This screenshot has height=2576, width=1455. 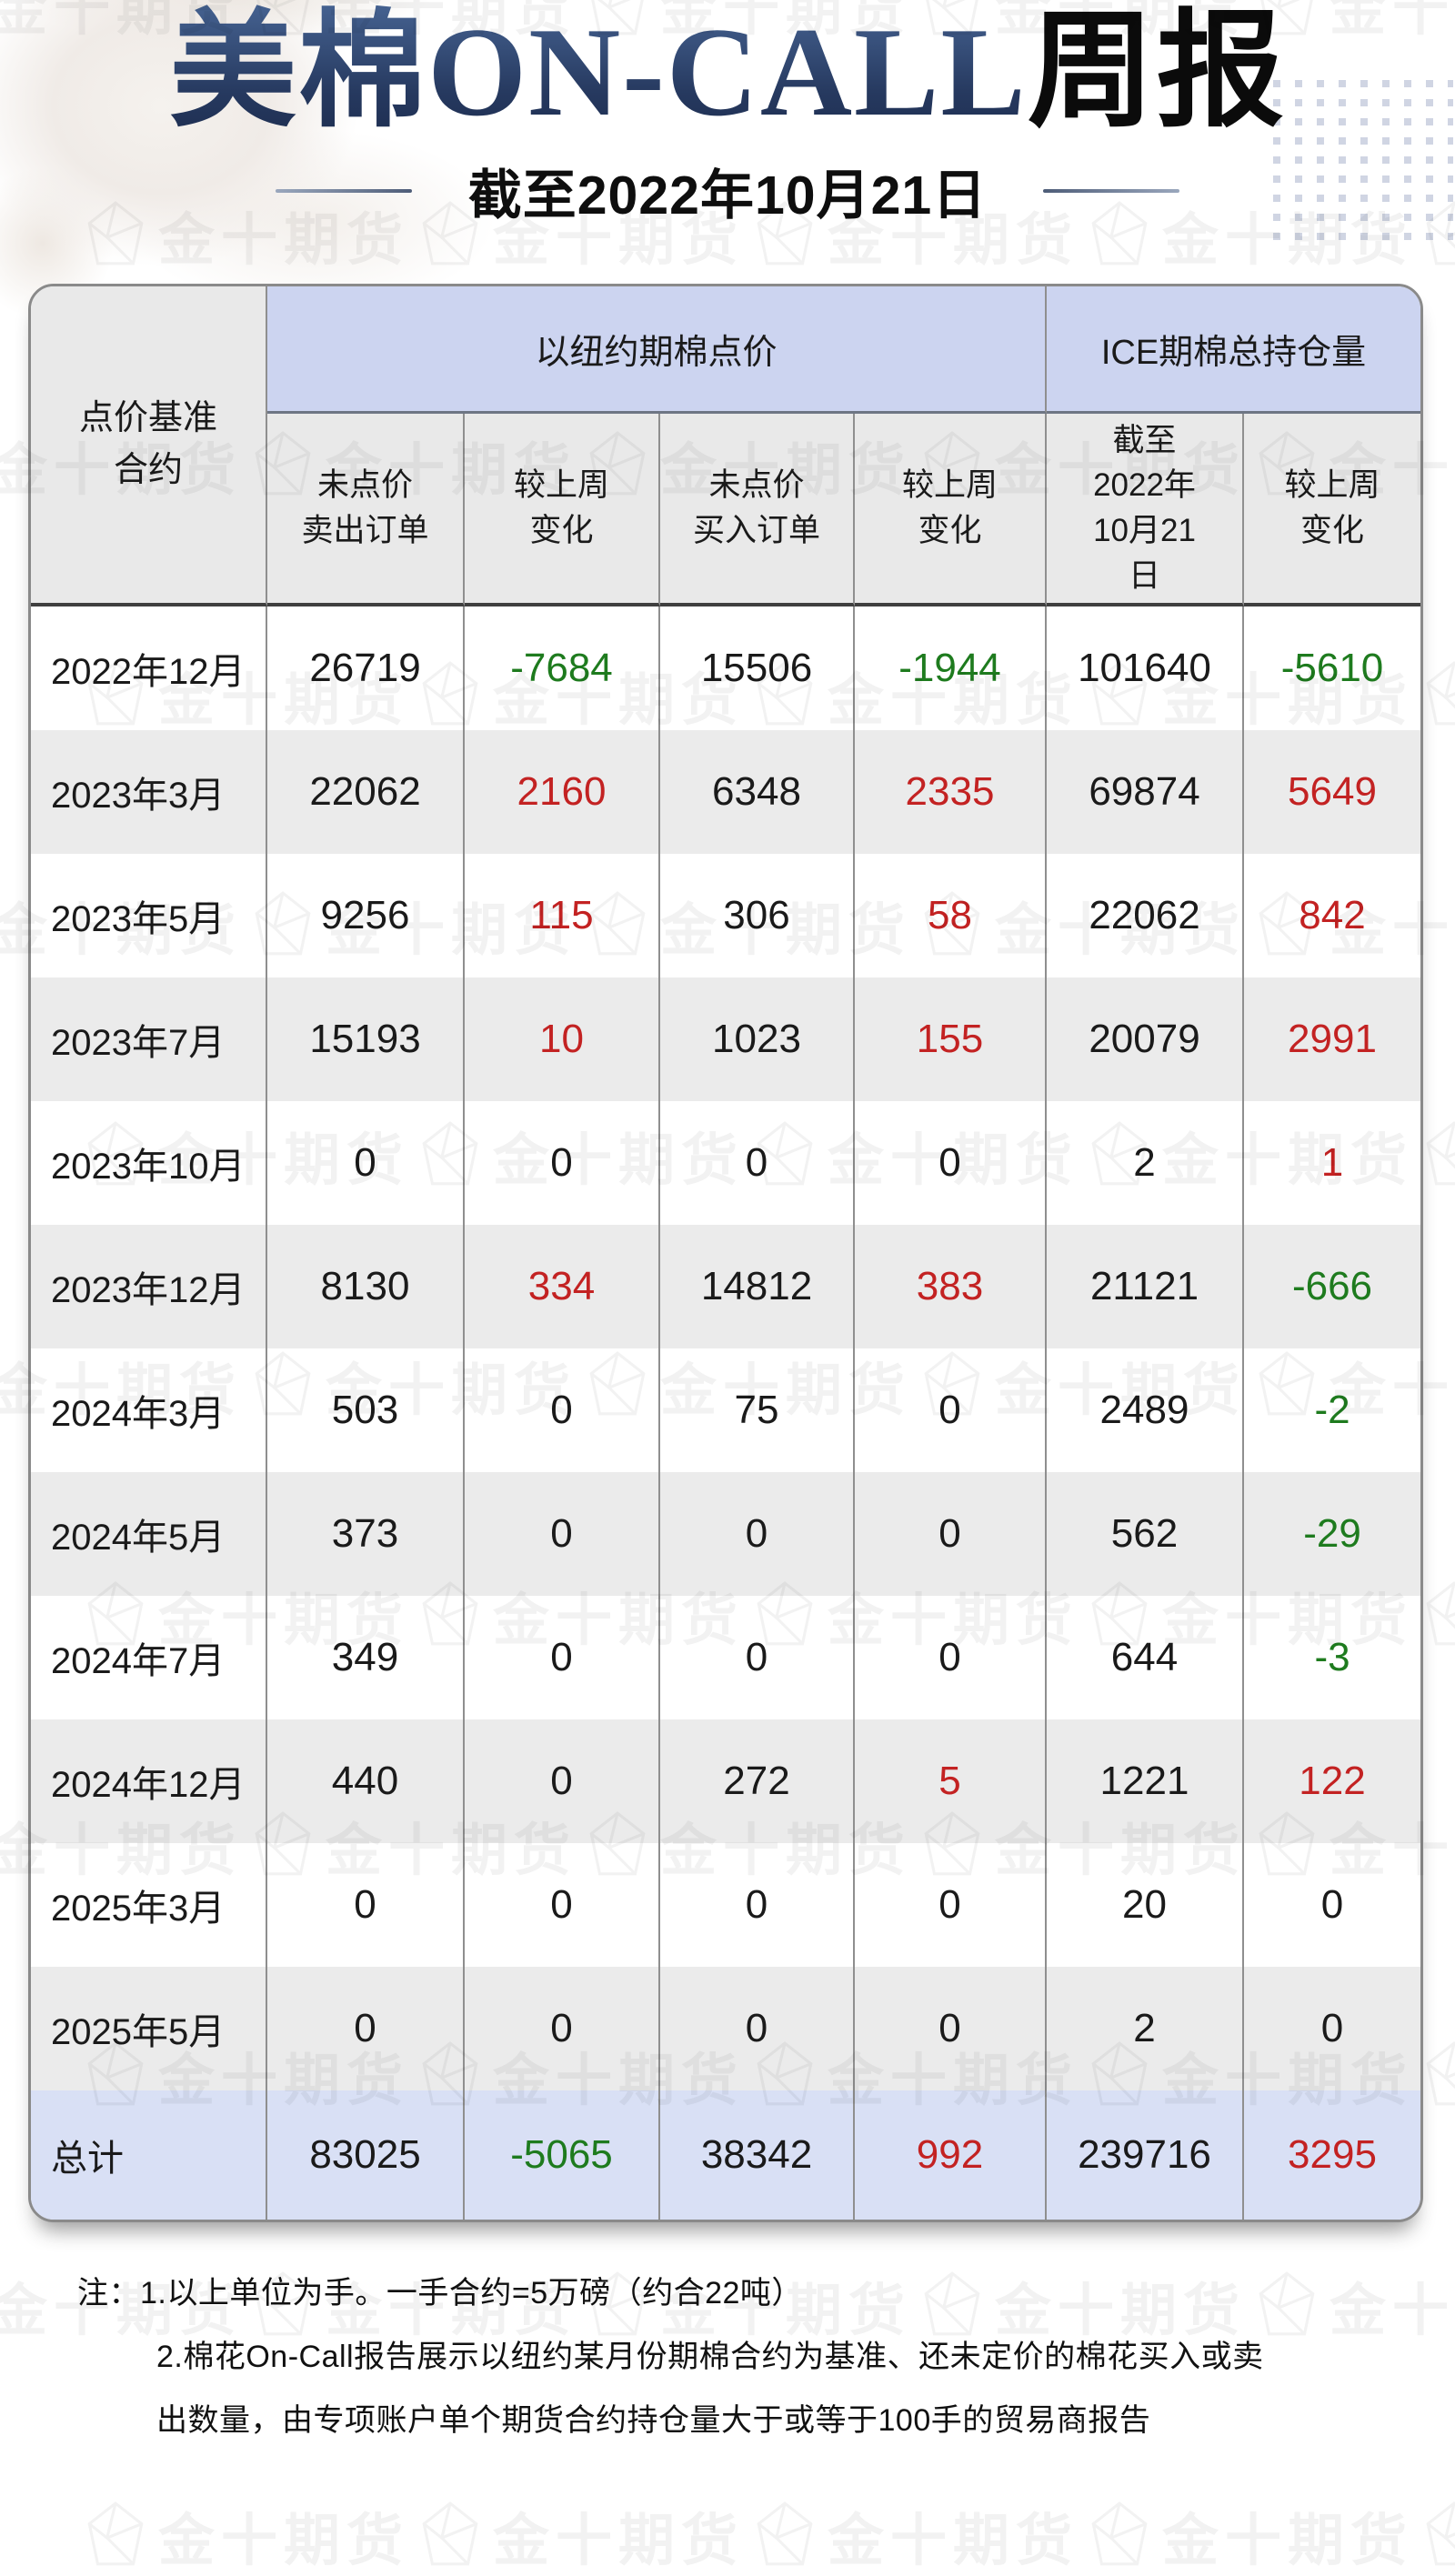 What do you see at coordinates (710, 2357) in the screenshot?
I see `footnote-line-2: 2.棉花On-Call报告展示以纽约某月份期棉合约为基准、还未定价的棉花买入或卖` at bounding box center [710, 2357].